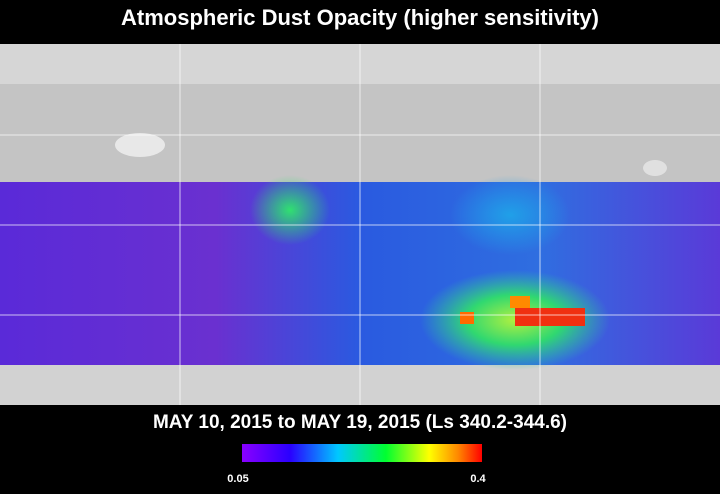 The height and width of the screenshot is (494, 720). I want to click on colorbar-max: 0.4, so click(478, 479).